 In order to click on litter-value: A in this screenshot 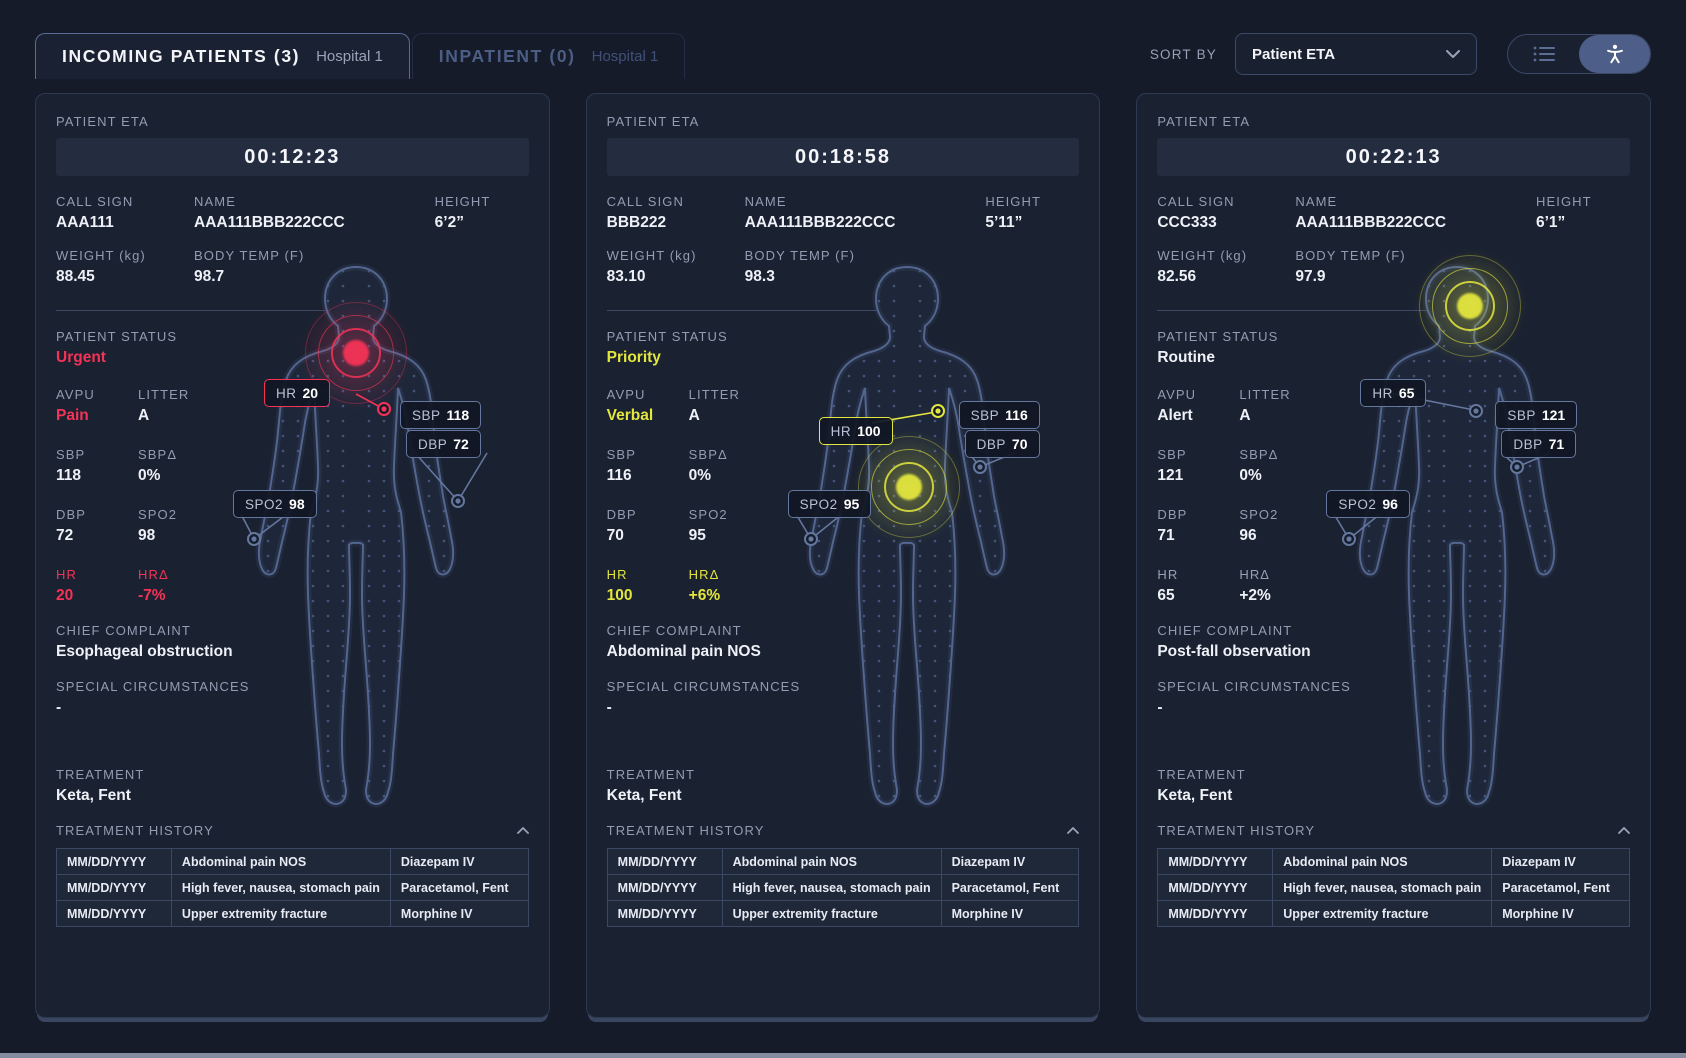, I will do `click(144, 415)`.